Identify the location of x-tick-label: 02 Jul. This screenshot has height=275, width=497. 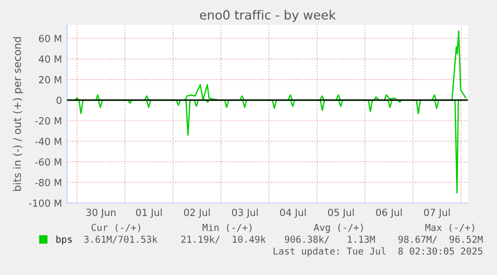
(197, 213).